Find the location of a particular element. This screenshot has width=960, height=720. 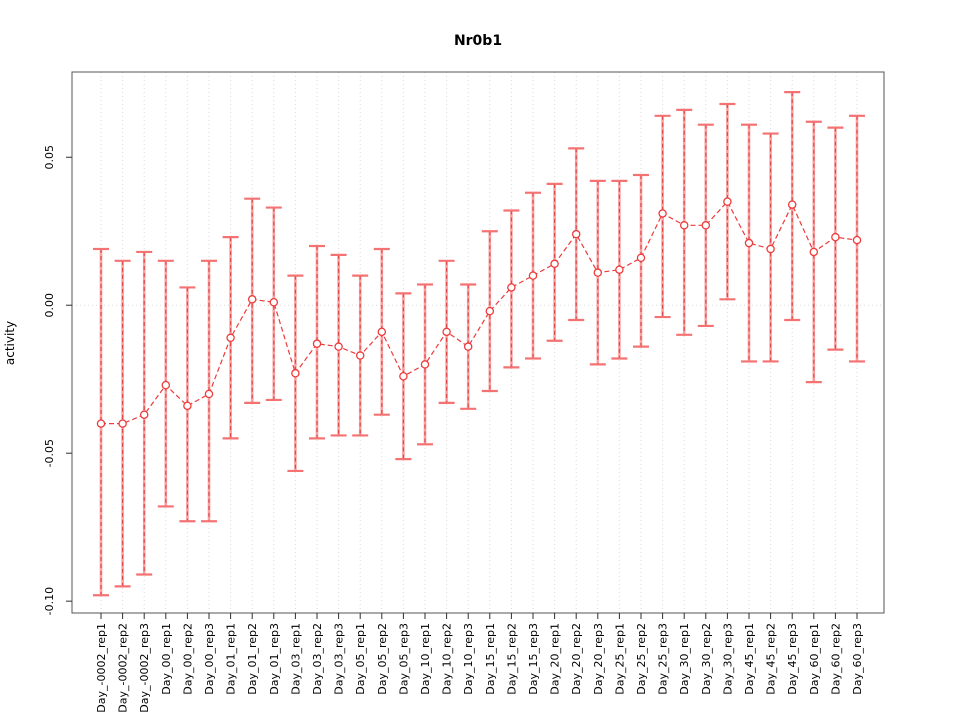

x-tick-label: Day_05_rep3 is located at coordinates (403, 659).